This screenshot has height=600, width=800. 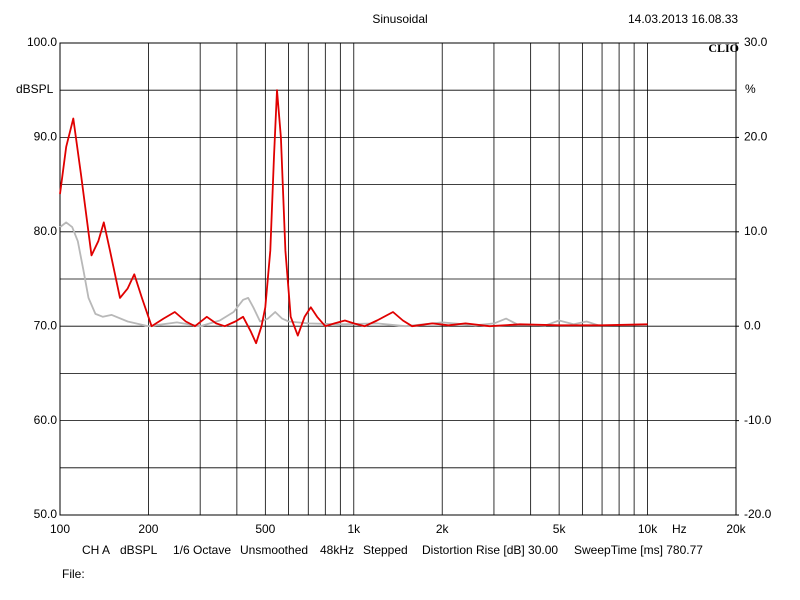 I want to click on x-tick-label: 1k, so click(x=354, y=529).